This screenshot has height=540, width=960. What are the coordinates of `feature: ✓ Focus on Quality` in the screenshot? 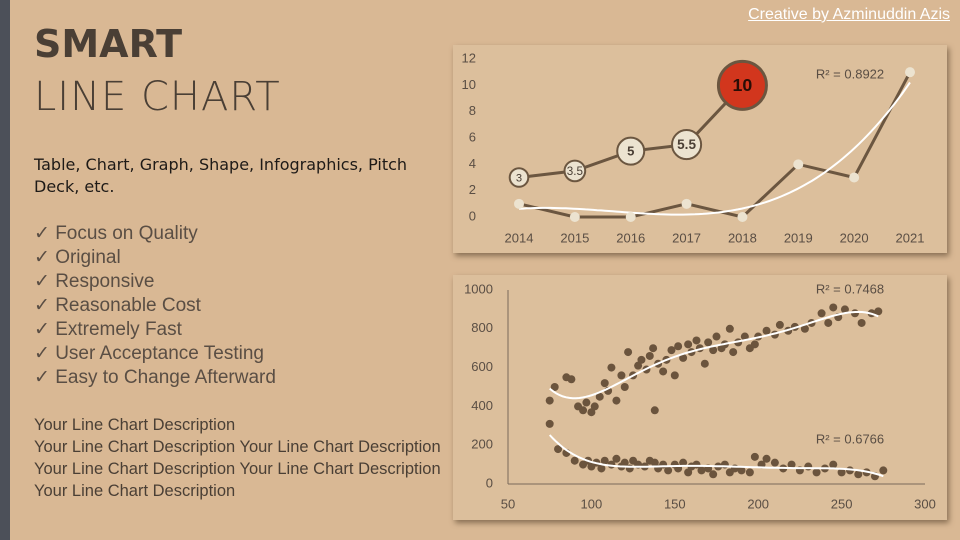 It's located at (116, 233).